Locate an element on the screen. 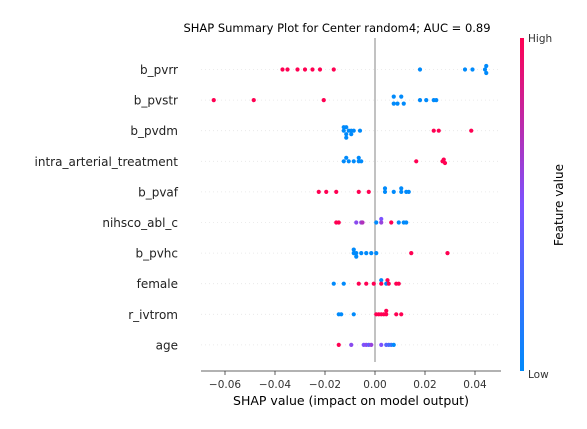 The width and height of the screenshot is (587, 429). feature-label-b_pvdm: b_pvdm is located at coordinates (154, 131).